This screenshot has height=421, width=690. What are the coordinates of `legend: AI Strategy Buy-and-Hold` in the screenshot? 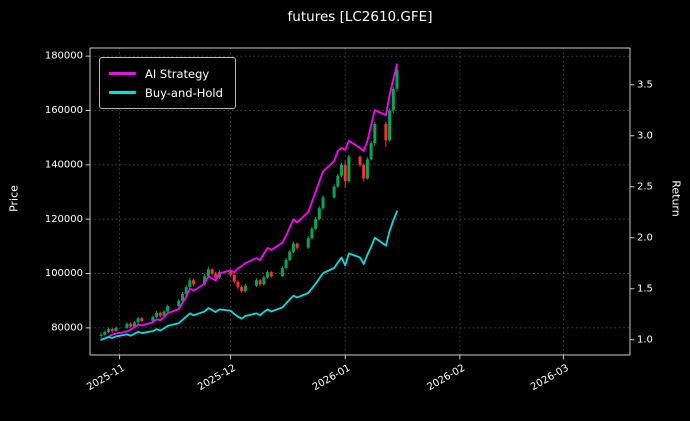 It's located at (167, 83).